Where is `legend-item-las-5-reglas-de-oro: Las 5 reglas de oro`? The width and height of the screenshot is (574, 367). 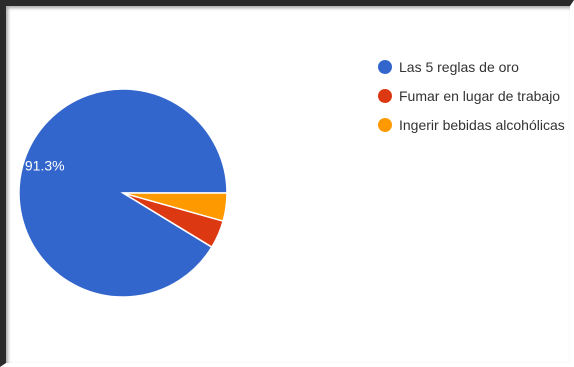
legend-item-las-5-reglas-de-oro: Las 5 reglas de oro is located at coordinates (471, 66).